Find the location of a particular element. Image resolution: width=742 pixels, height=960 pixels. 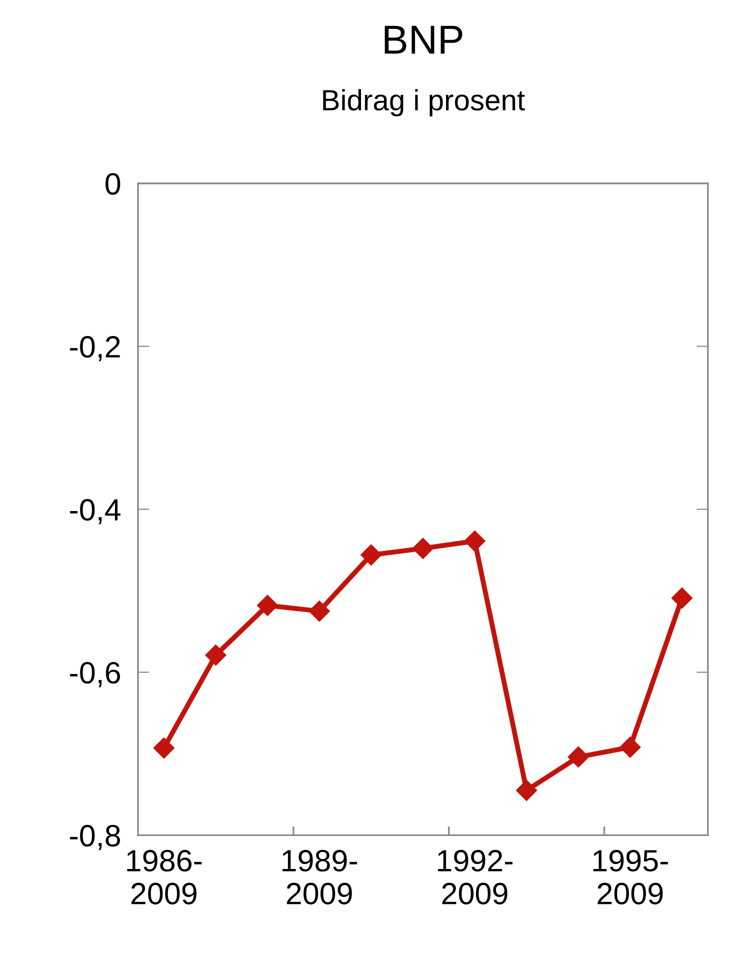

x-tick-label: 1989- 2009 is located at coordinates (320, 877).